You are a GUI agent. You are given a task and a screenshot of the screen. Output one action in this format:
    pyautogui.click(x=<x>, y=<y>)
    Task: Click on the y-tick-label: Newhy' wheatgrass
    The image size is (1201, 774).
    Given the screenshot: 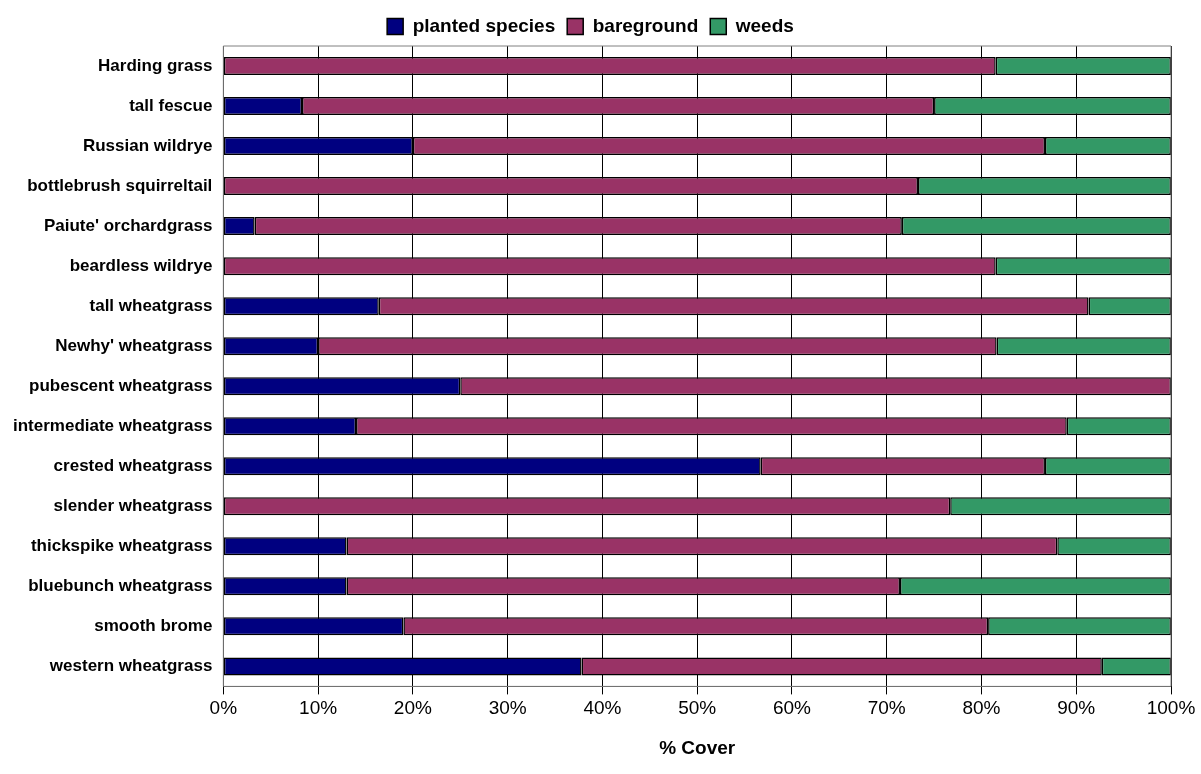 What is the action you would take?
    pyautogui.click(x=134, y=345)
    